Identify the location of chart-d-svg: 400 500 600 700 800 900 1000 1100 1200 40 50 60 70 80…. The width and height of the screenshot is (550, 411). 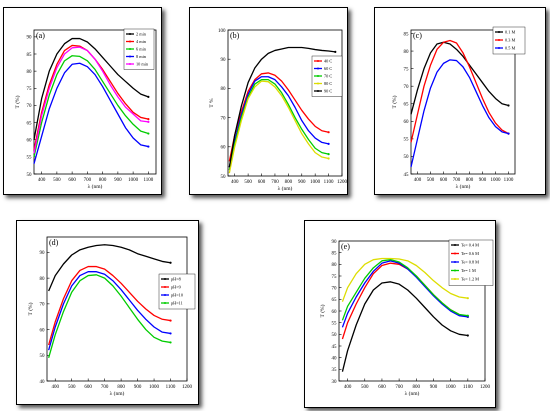
(111, 316).